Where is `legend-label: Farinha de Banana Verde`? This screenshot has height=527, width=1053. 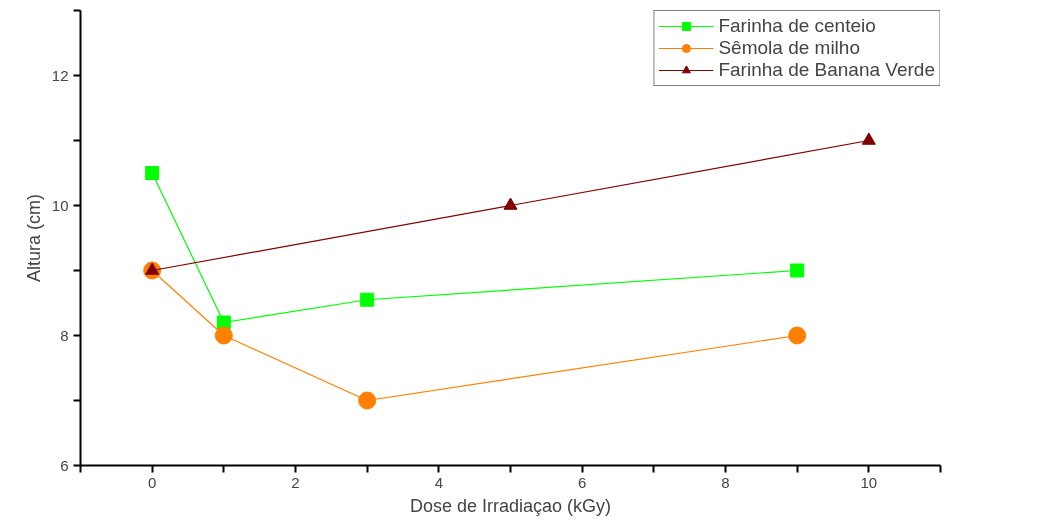
legend-label: Farinha de Banana Verde is located at coordinates (826, 70).